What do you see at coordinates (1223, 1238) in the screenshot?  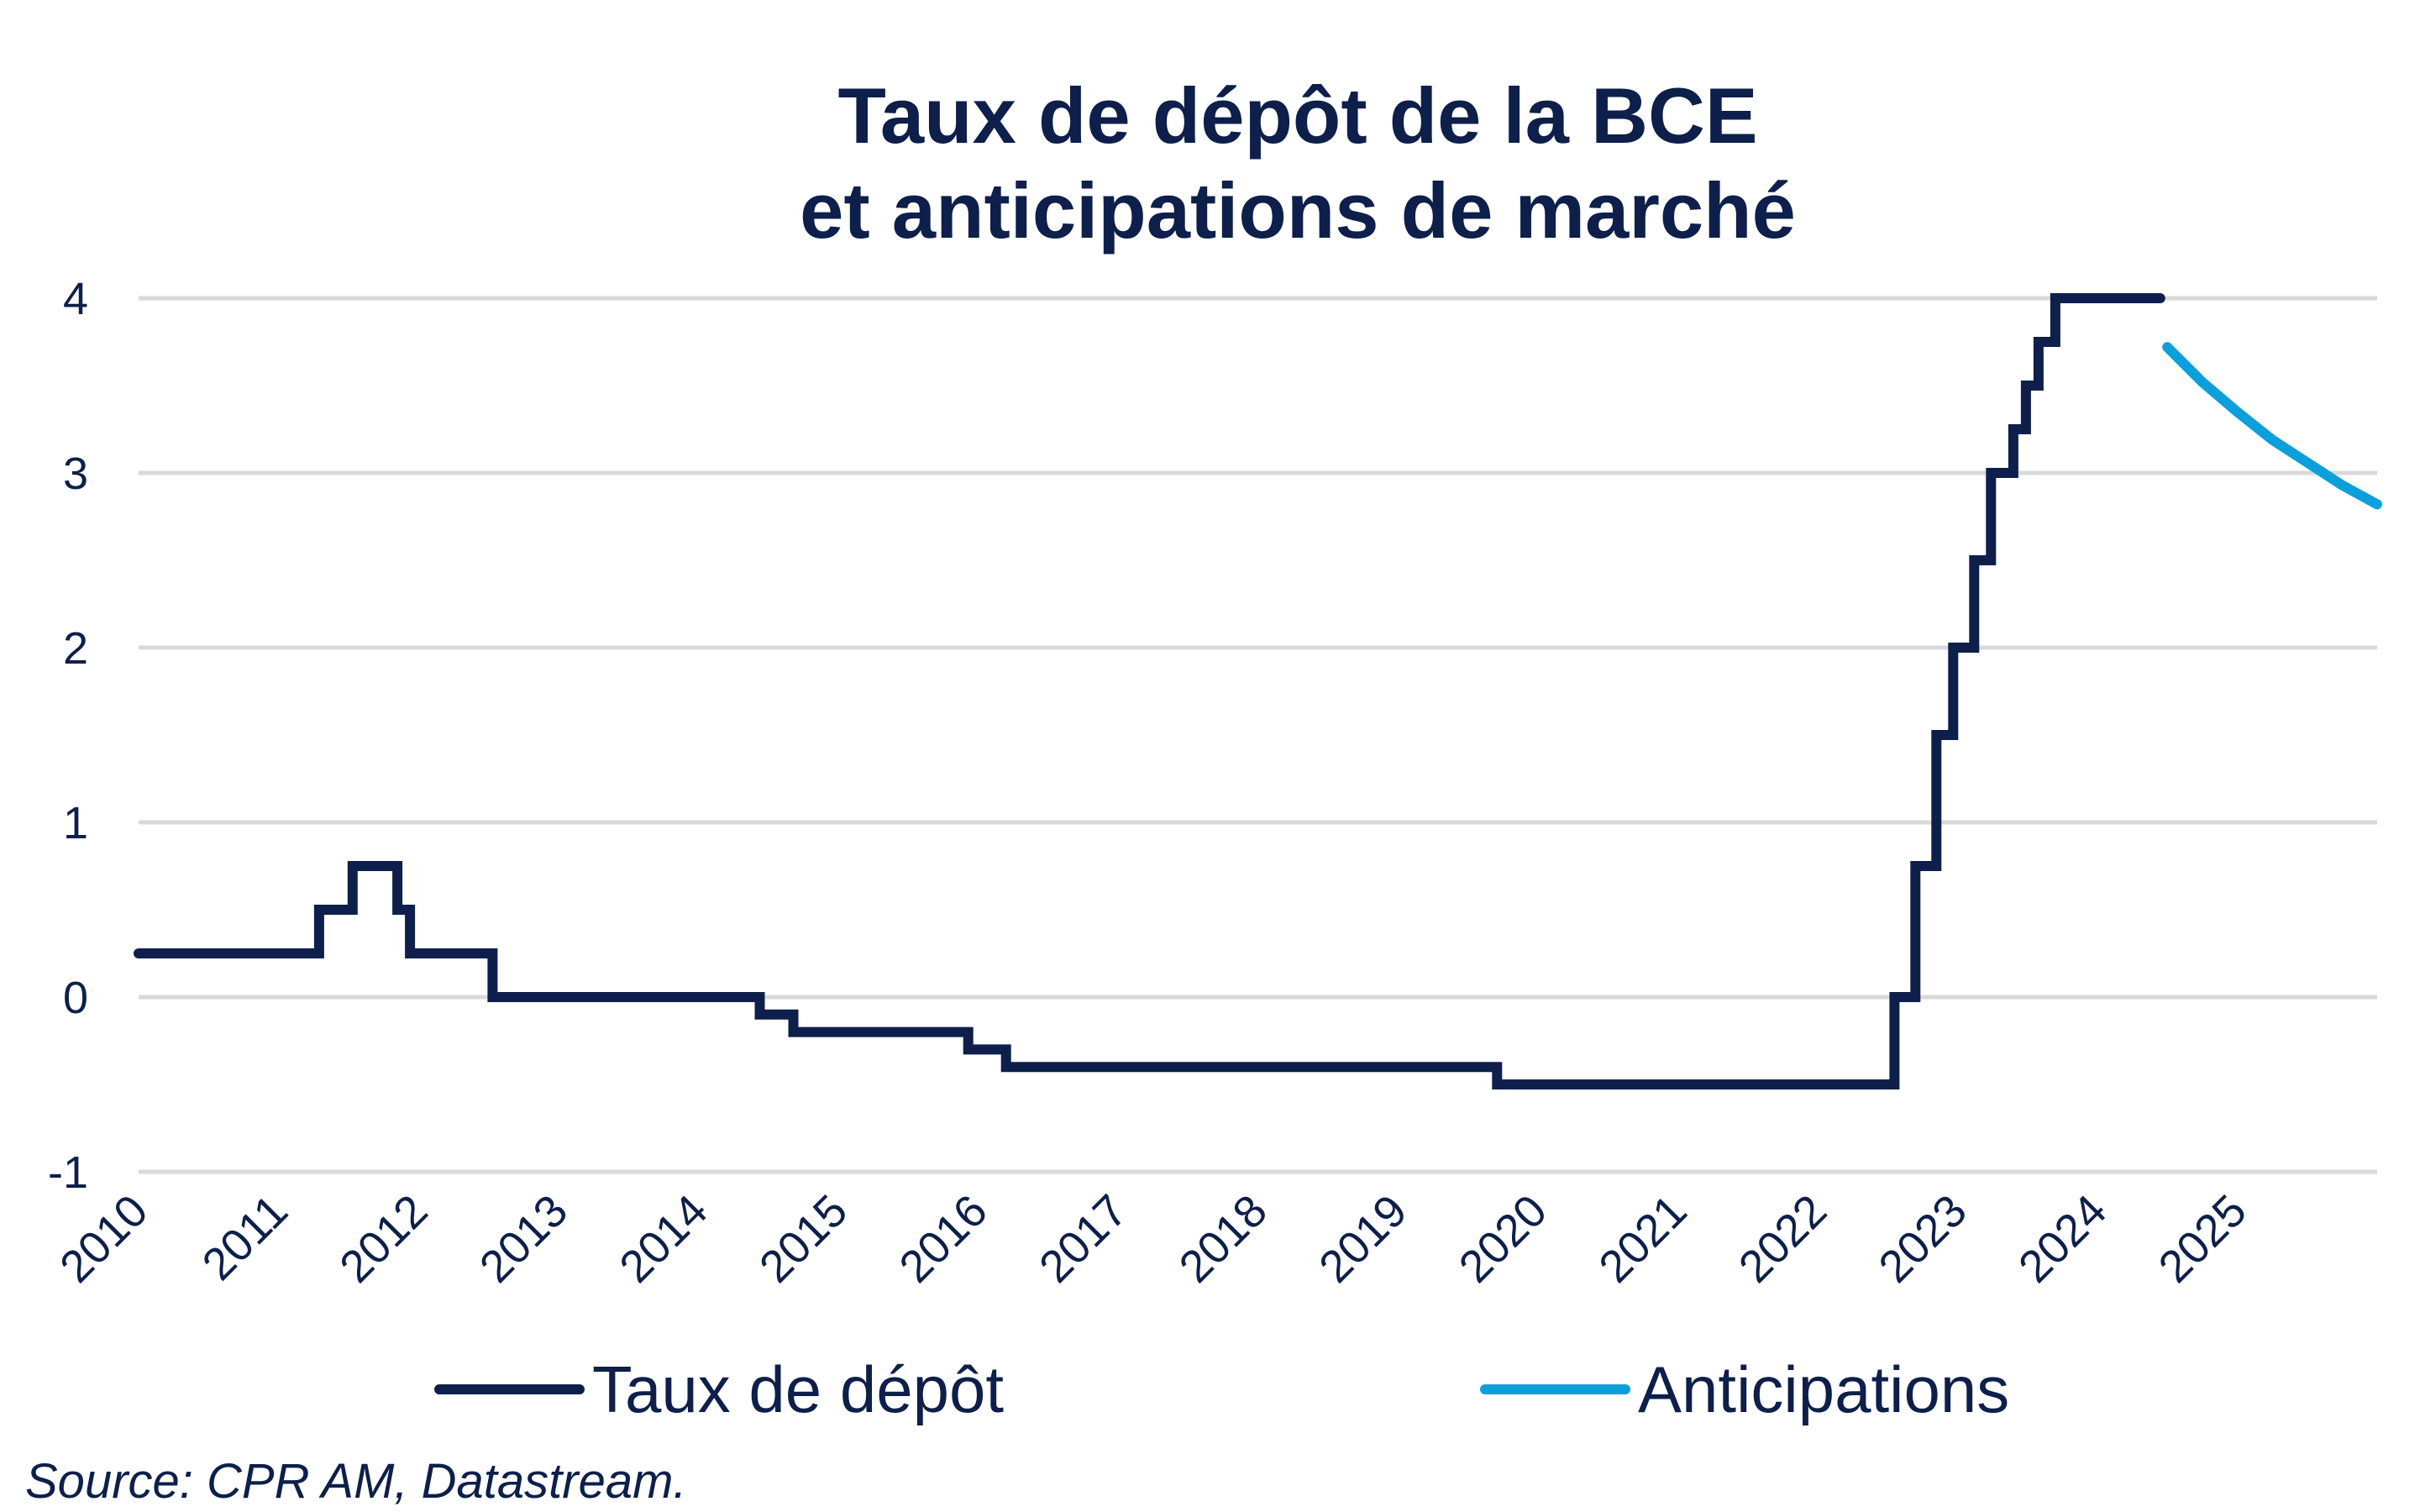 I see `x-tick-label: 2018` at bounding box center [1223, 1238].